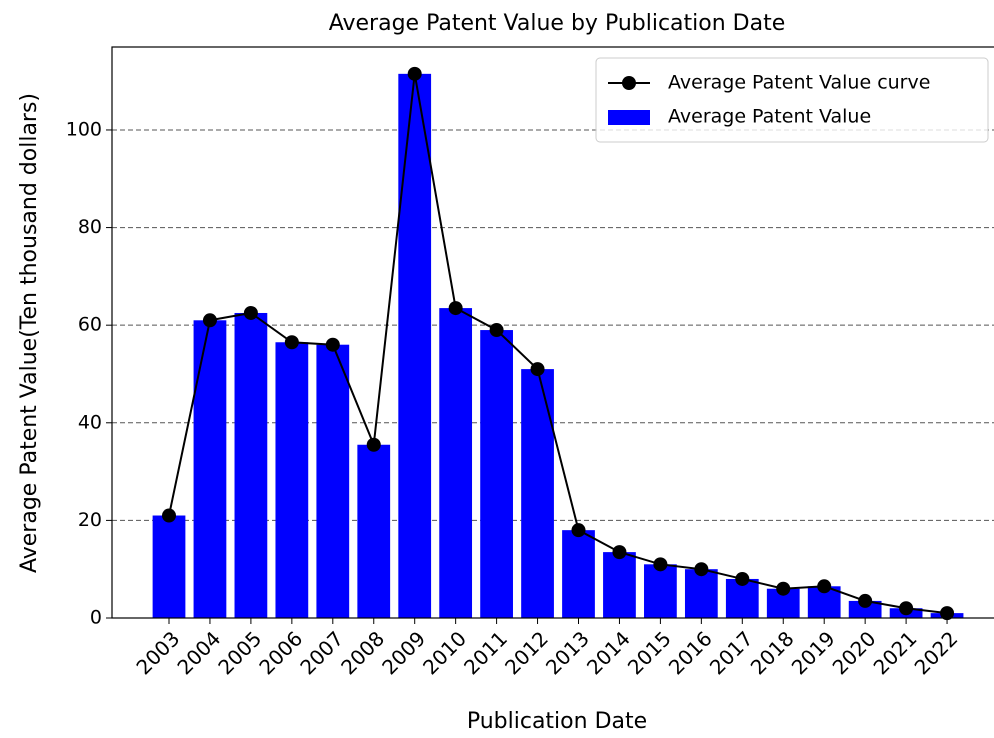  I want to click on x-tick-label: 2009, so click(403, 652).